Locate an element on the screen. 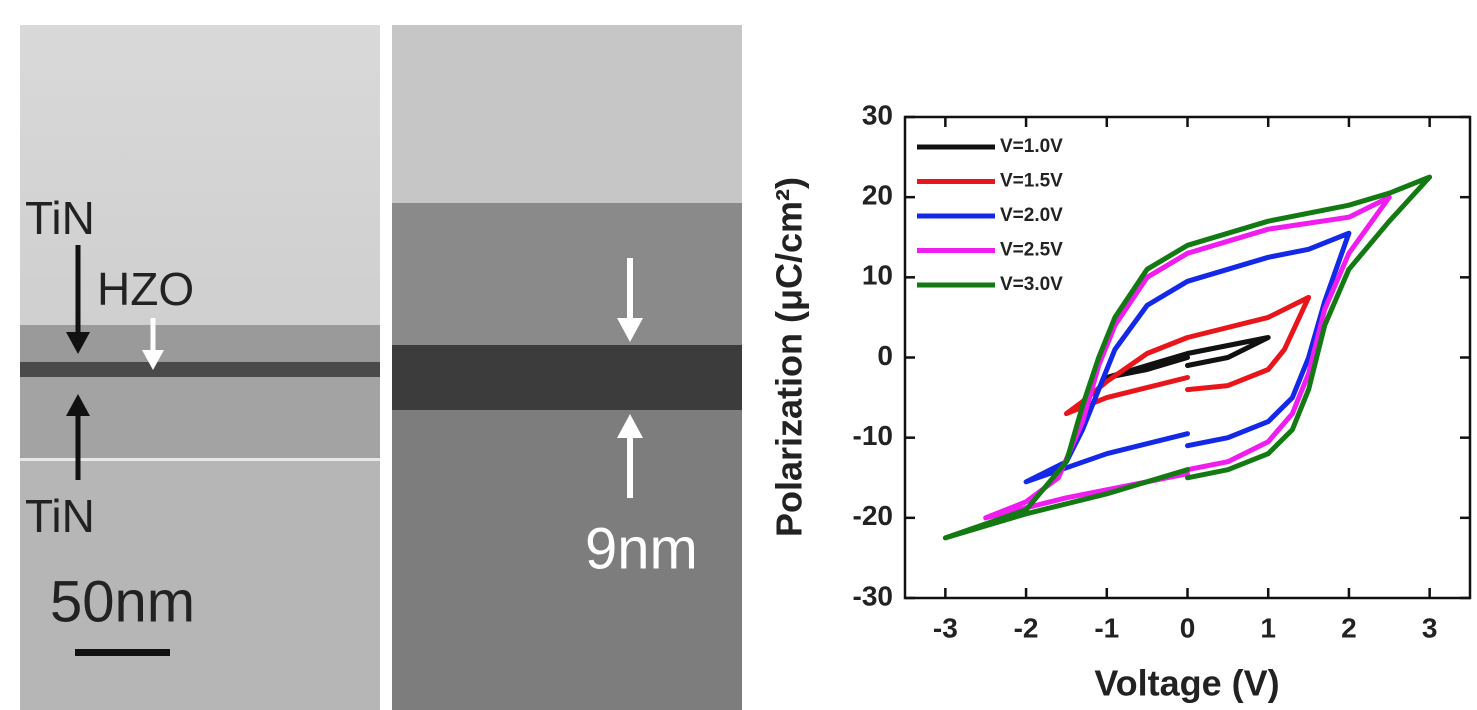  y-tick-label: -10 is located at coordinates (873, 435).